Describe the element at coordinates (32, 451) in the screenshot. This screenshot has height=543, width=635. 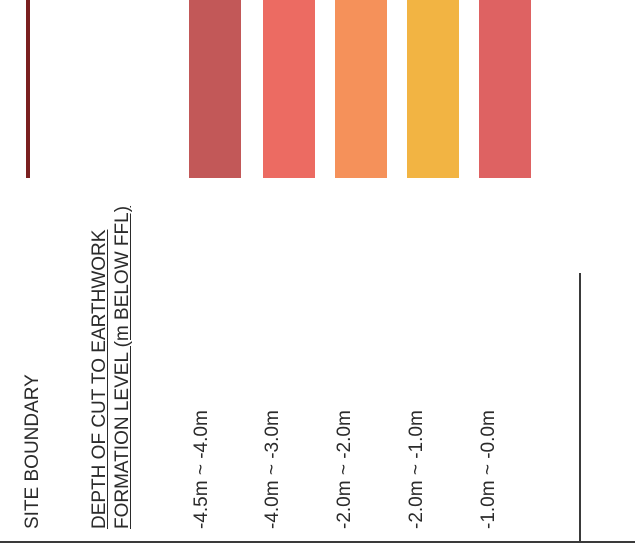
I see `site-boundary-label: SITE BOUNDARY` at that location.